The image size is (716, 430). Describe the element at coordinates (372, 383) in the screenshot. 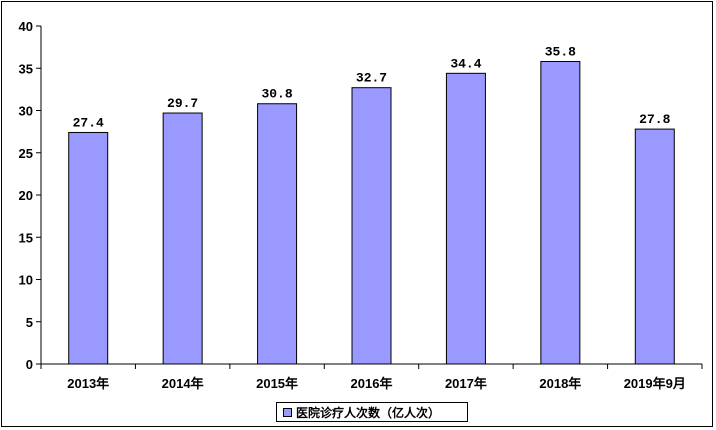

I see `x-tick-label: 2016年` at that location.